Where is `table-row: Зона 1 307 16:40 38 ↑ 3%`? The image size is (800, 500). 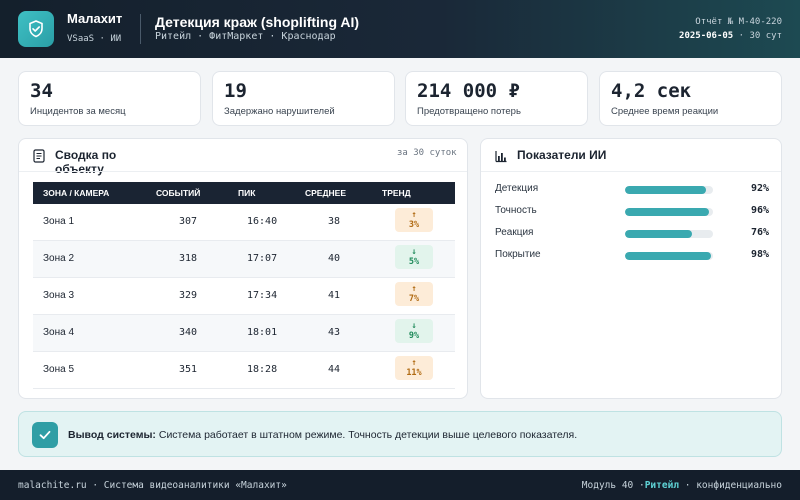
table-row: Зона 1 307 16:40 38 ↑ 3% is located at coordinates (244, 222).